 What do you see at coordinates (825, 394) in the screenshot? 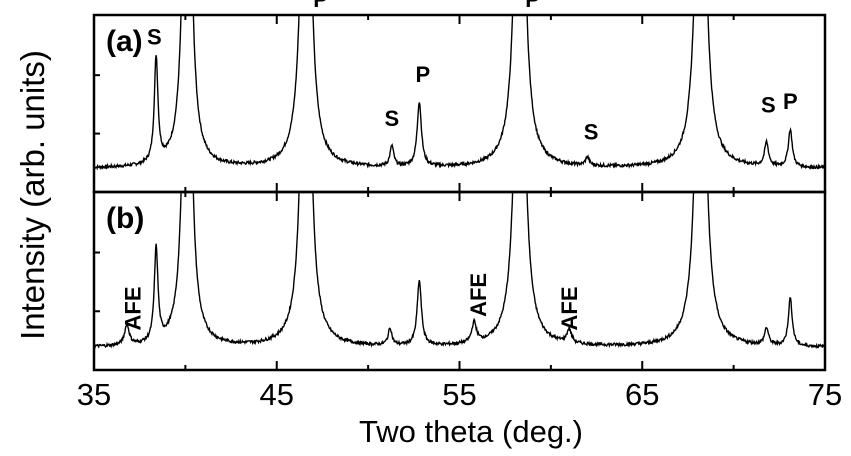
I see `x-tick-label: 75` at bounding box center [825, 394].